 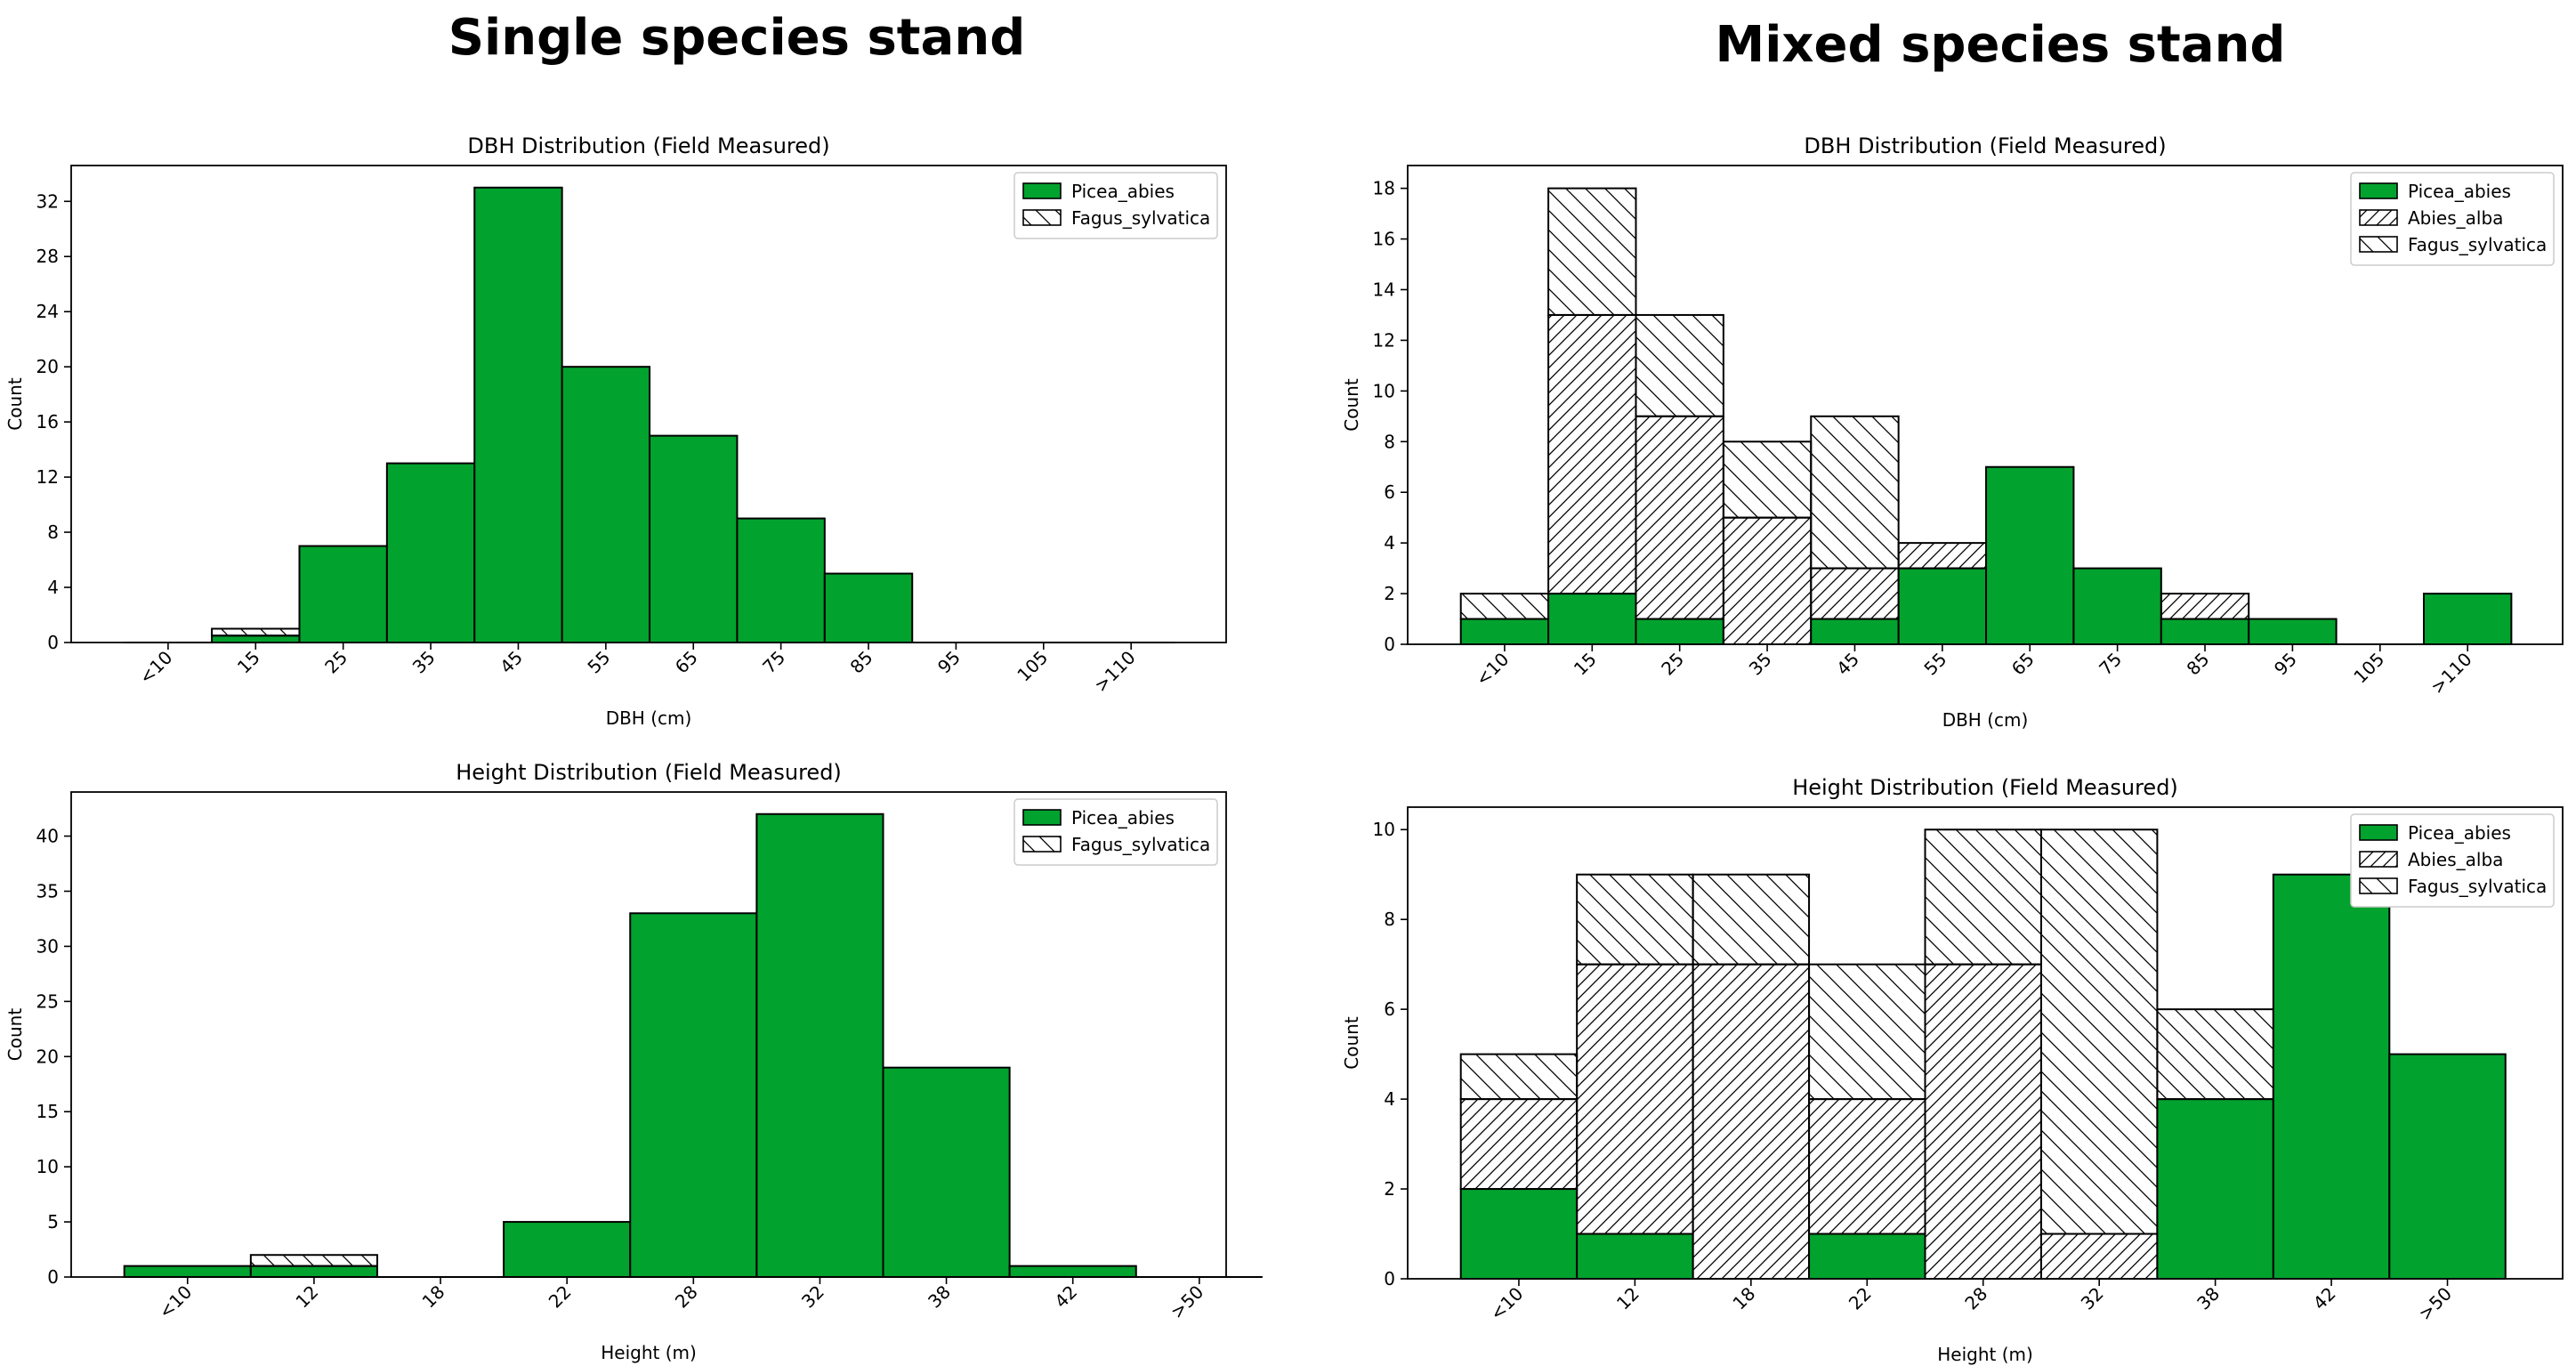 I want to click on x-axis-label: Height (m), so click(x=649, y=1353).